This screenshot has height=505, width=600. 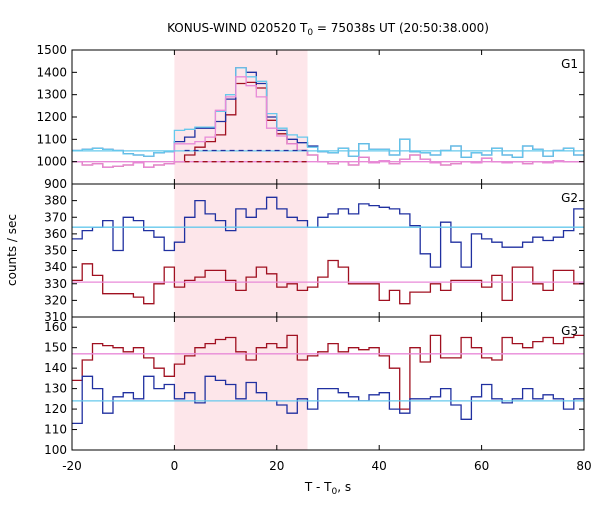 I want to click on x-tick-label: -20, so click(x=72, y=466).